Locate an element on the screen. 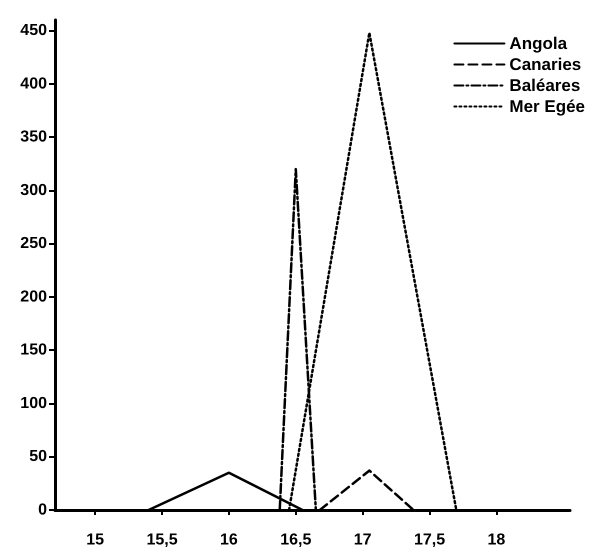 The height and width of the screenshot is (560, 600). legend-label: Canaries is located at coordinates (545, 64).